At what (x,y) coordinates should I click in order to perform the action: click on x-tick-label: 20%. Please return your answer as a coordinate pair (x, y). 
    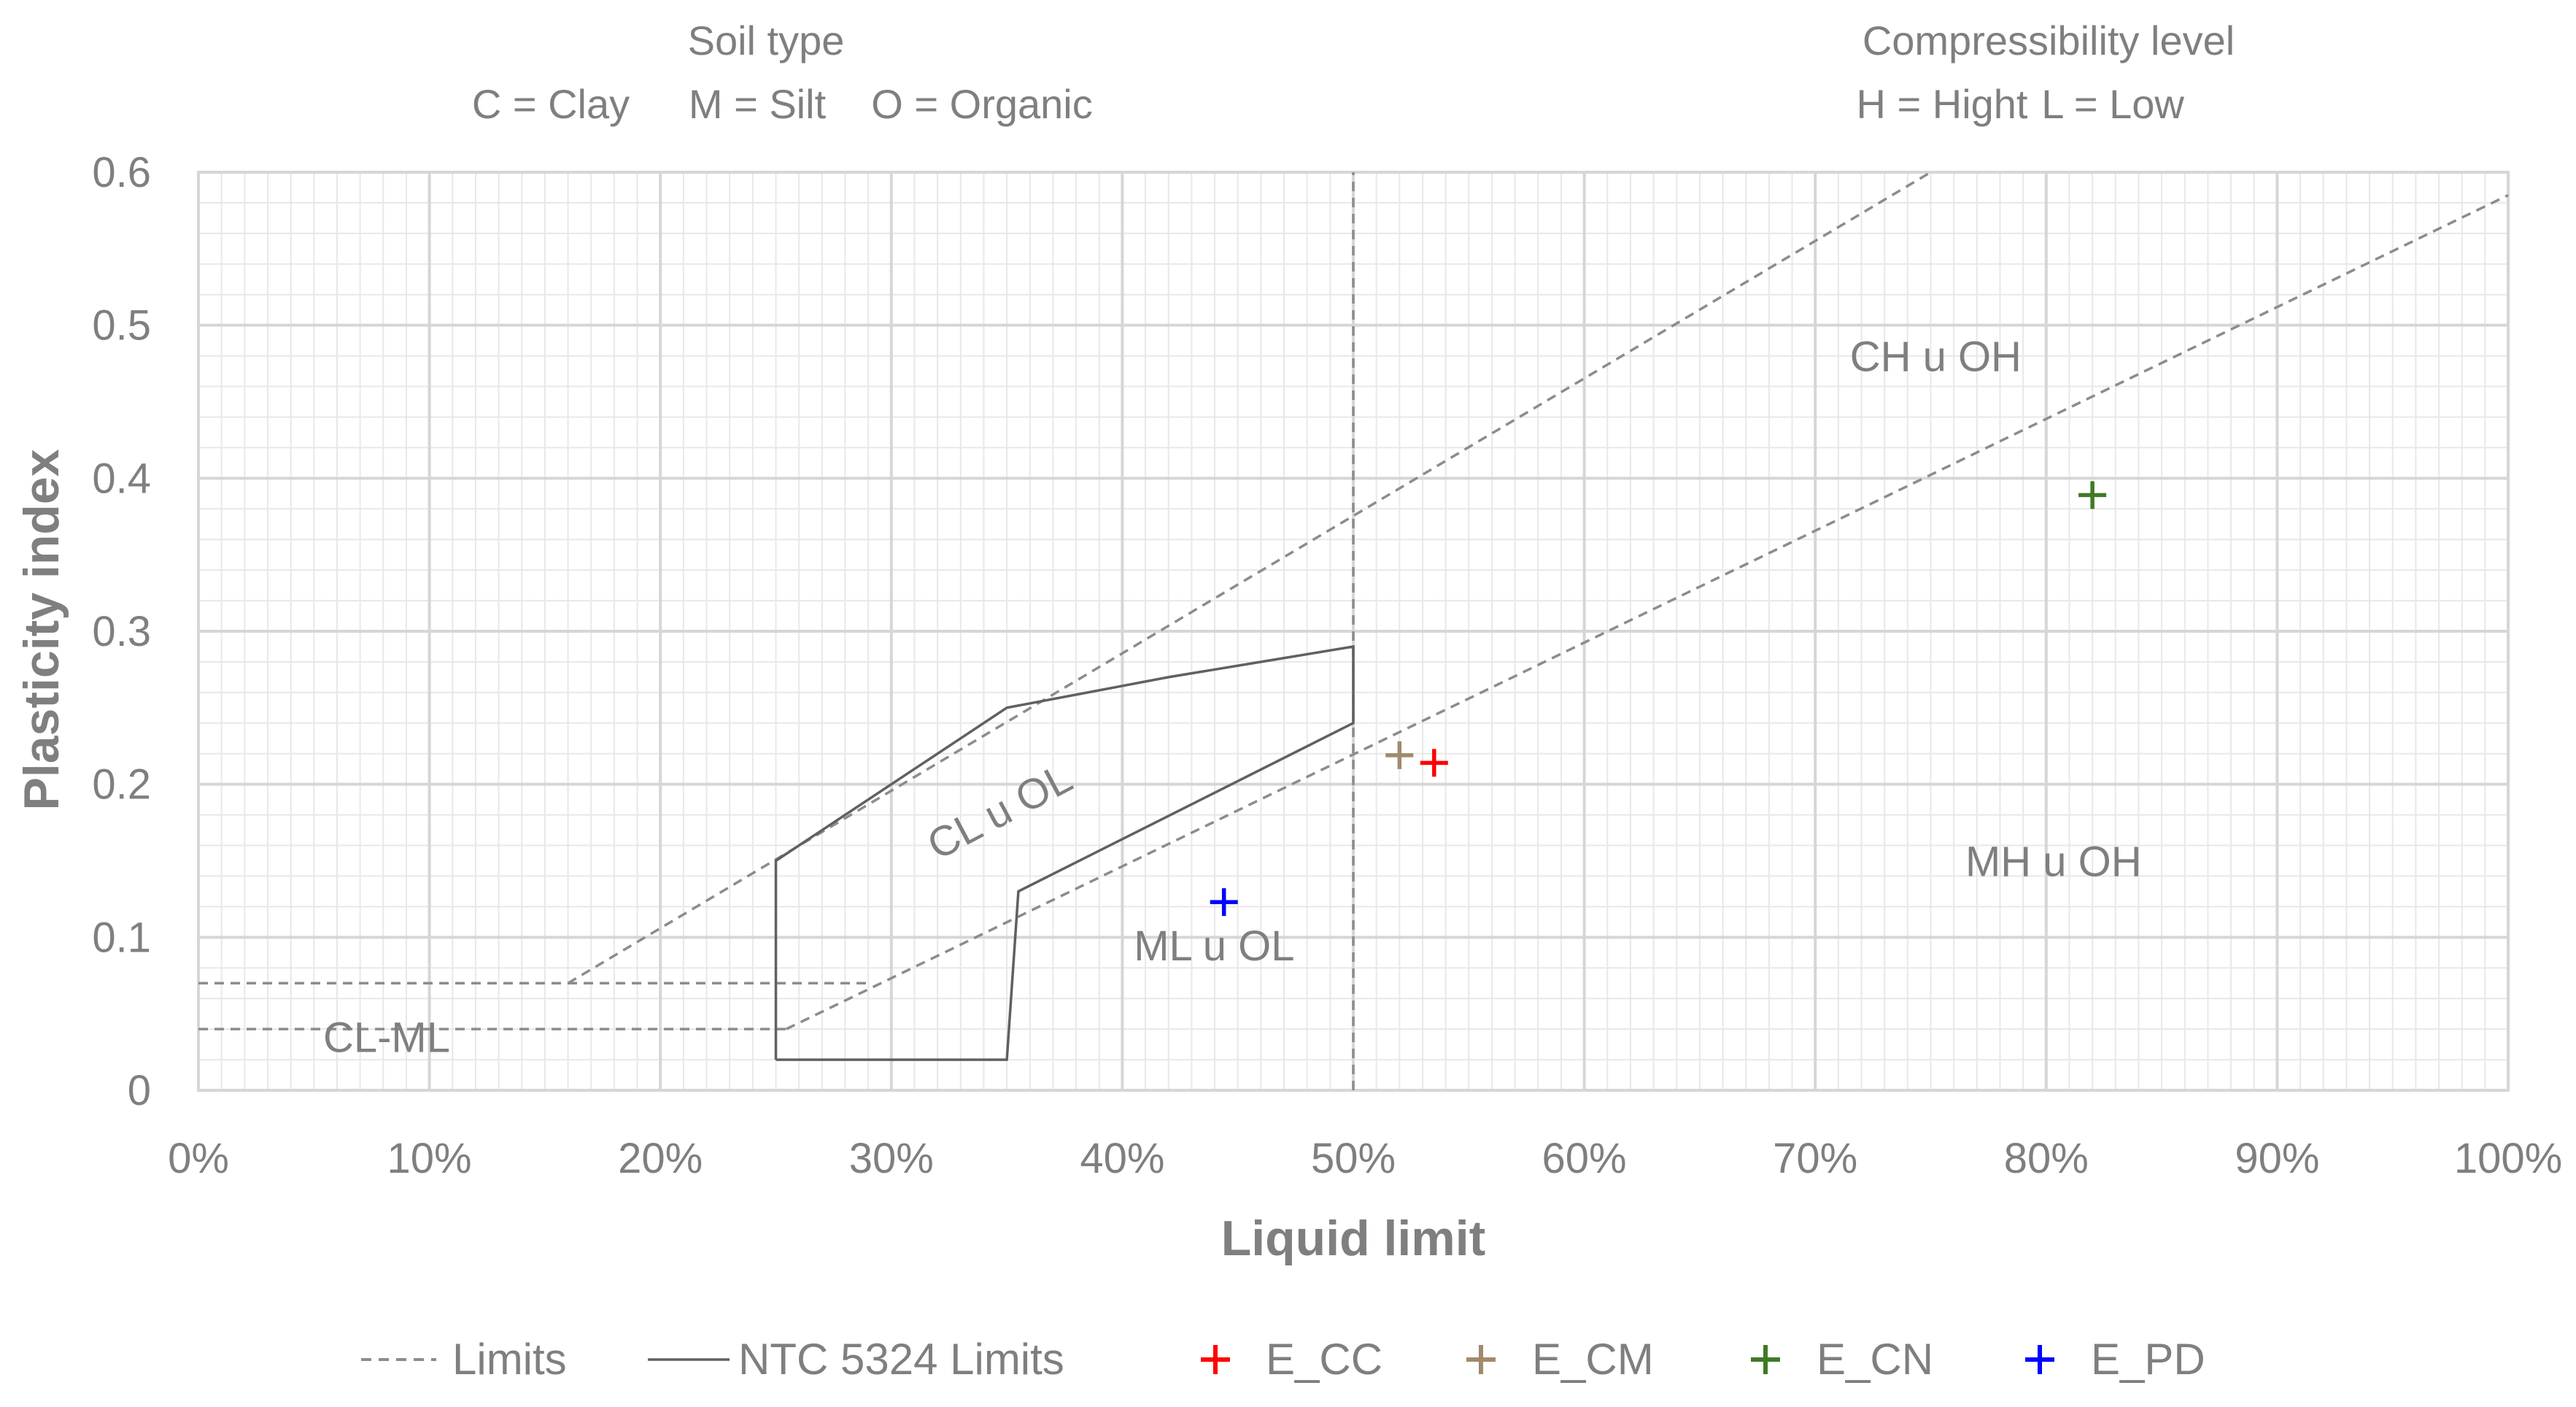
    Looking at the image, I should click on (660, 1158).